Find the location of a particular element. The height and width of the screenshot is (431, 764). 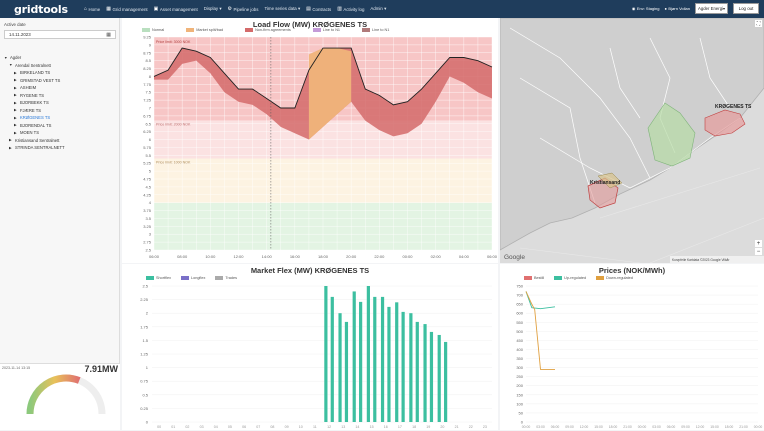

tree-node: ▶ BJORENDAL TS is located at coordinates (61, 126).